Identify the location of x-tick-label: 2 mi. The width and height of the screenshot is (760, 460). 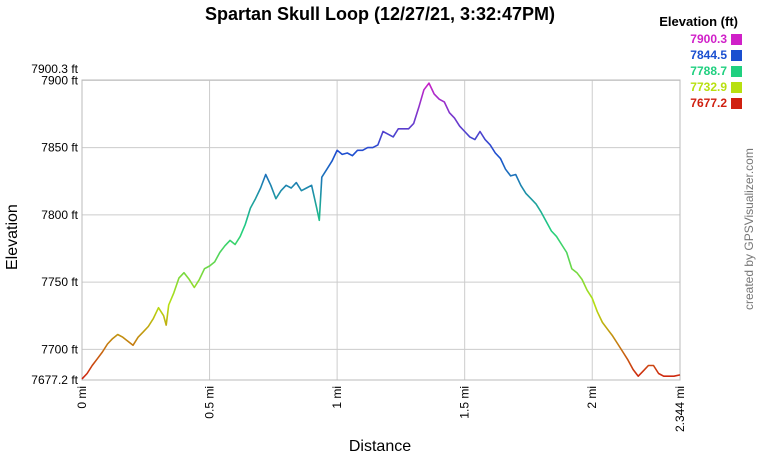
(592, 397).